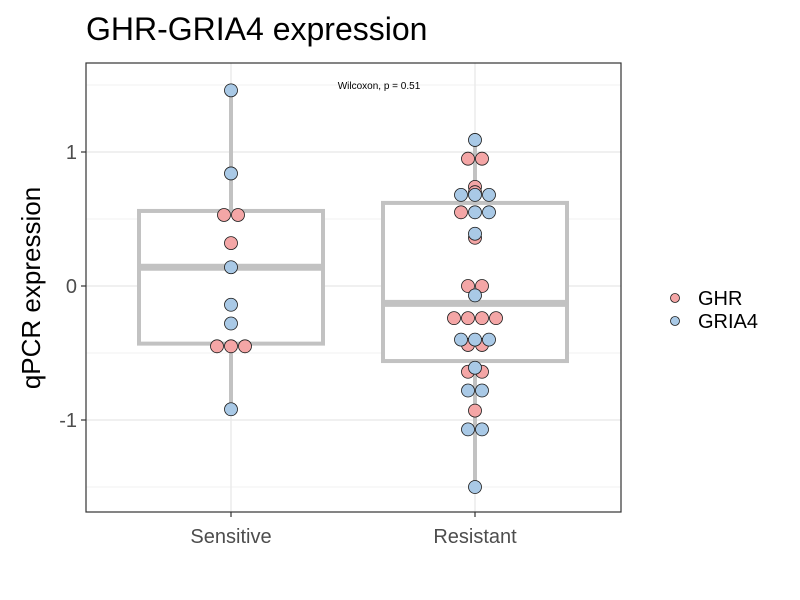 Image resolution: width=800 pixels, height=600 pixels. What do you see at coordinates (256, 29) in the screenshot?
I see `chart-title: GHR-GRIA4 expression` at bounding box center [256, 29].